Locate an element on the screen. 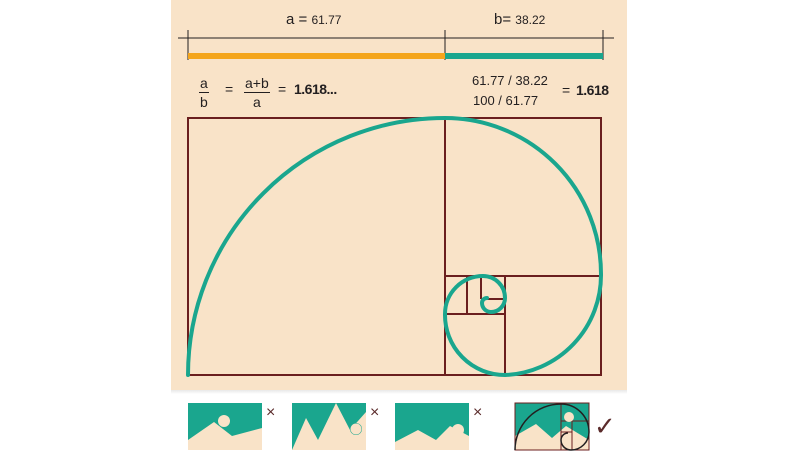 The image size is (800, 458). calculation-result: 1.618 is located at coordinates (592, 90).